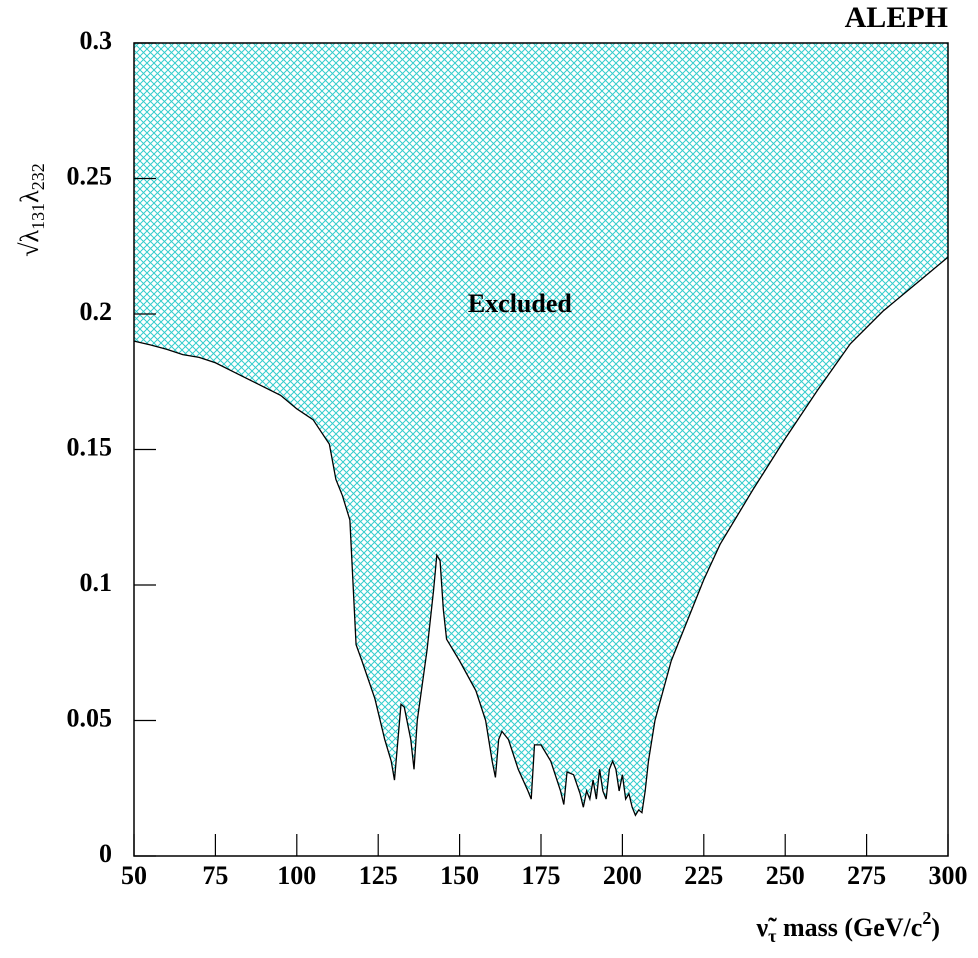 This screenshot has width=978, height=958. Describe the element at coordinates (96, 311) in the screenshot. I see `y-tick-label: 0.2` at that location.